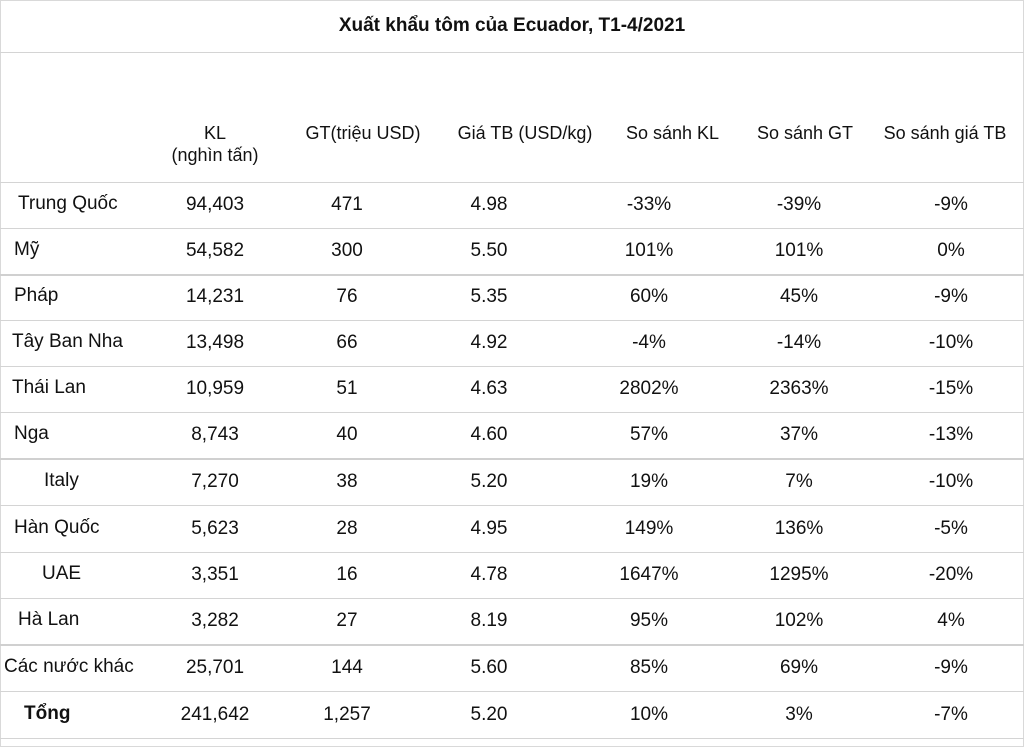  Describe the element at coordinates (649, 204) in the screenshot. I see `cell-ss-kl: -33%` at that location.